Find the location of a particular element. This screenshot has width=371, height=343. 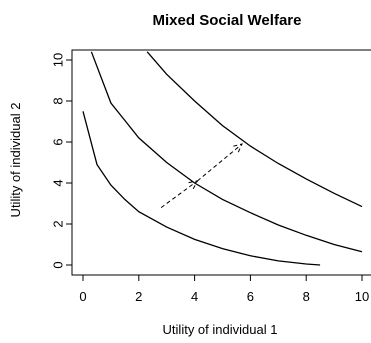

chart-title: Mixed Social Welfare is located at coordinates (227, 20).